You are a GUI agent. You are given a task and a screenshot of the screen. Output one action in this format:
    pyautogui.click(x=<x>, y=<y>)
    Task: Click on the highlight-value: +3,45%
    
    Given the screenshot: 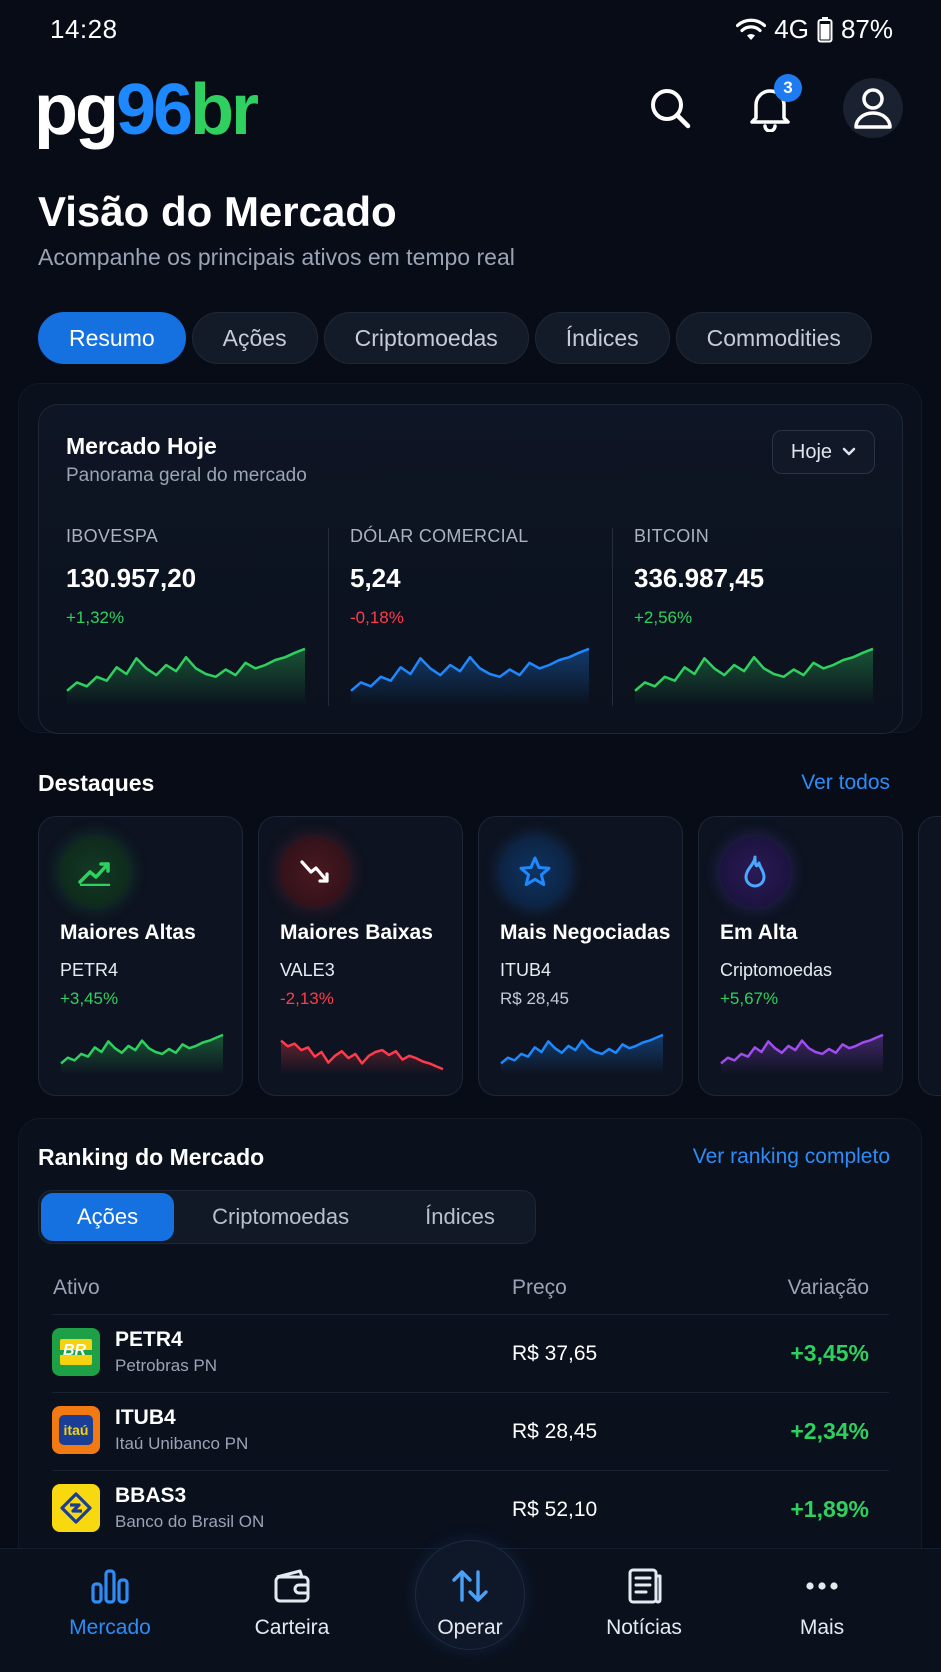 What is the action you would take?
    pyautogui.click(x=89, y=998)
    